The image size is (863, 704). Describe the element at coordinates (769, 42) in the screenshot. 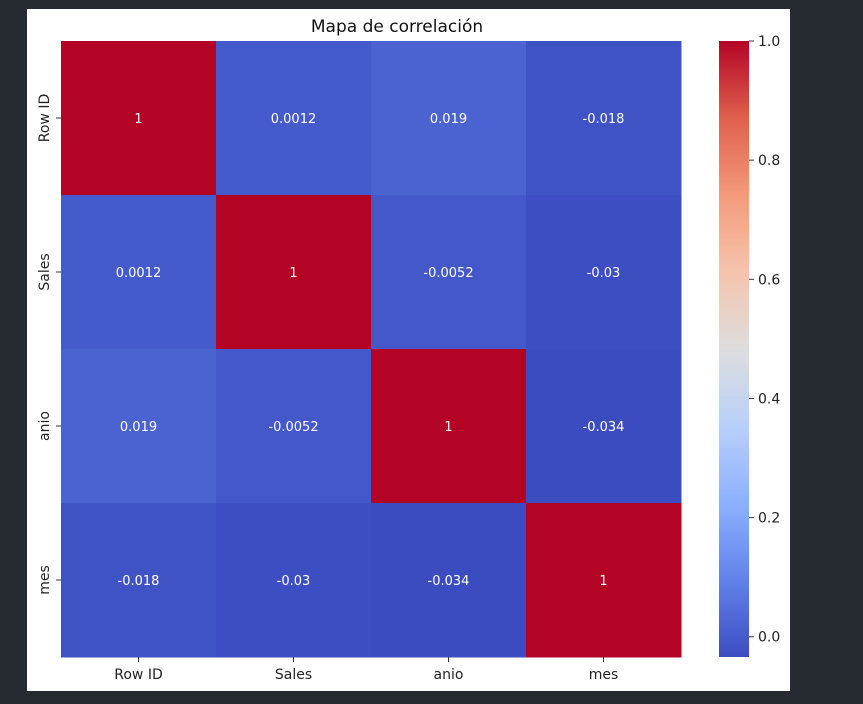

I see `colorbar-tick-label: 1.0` at that location.